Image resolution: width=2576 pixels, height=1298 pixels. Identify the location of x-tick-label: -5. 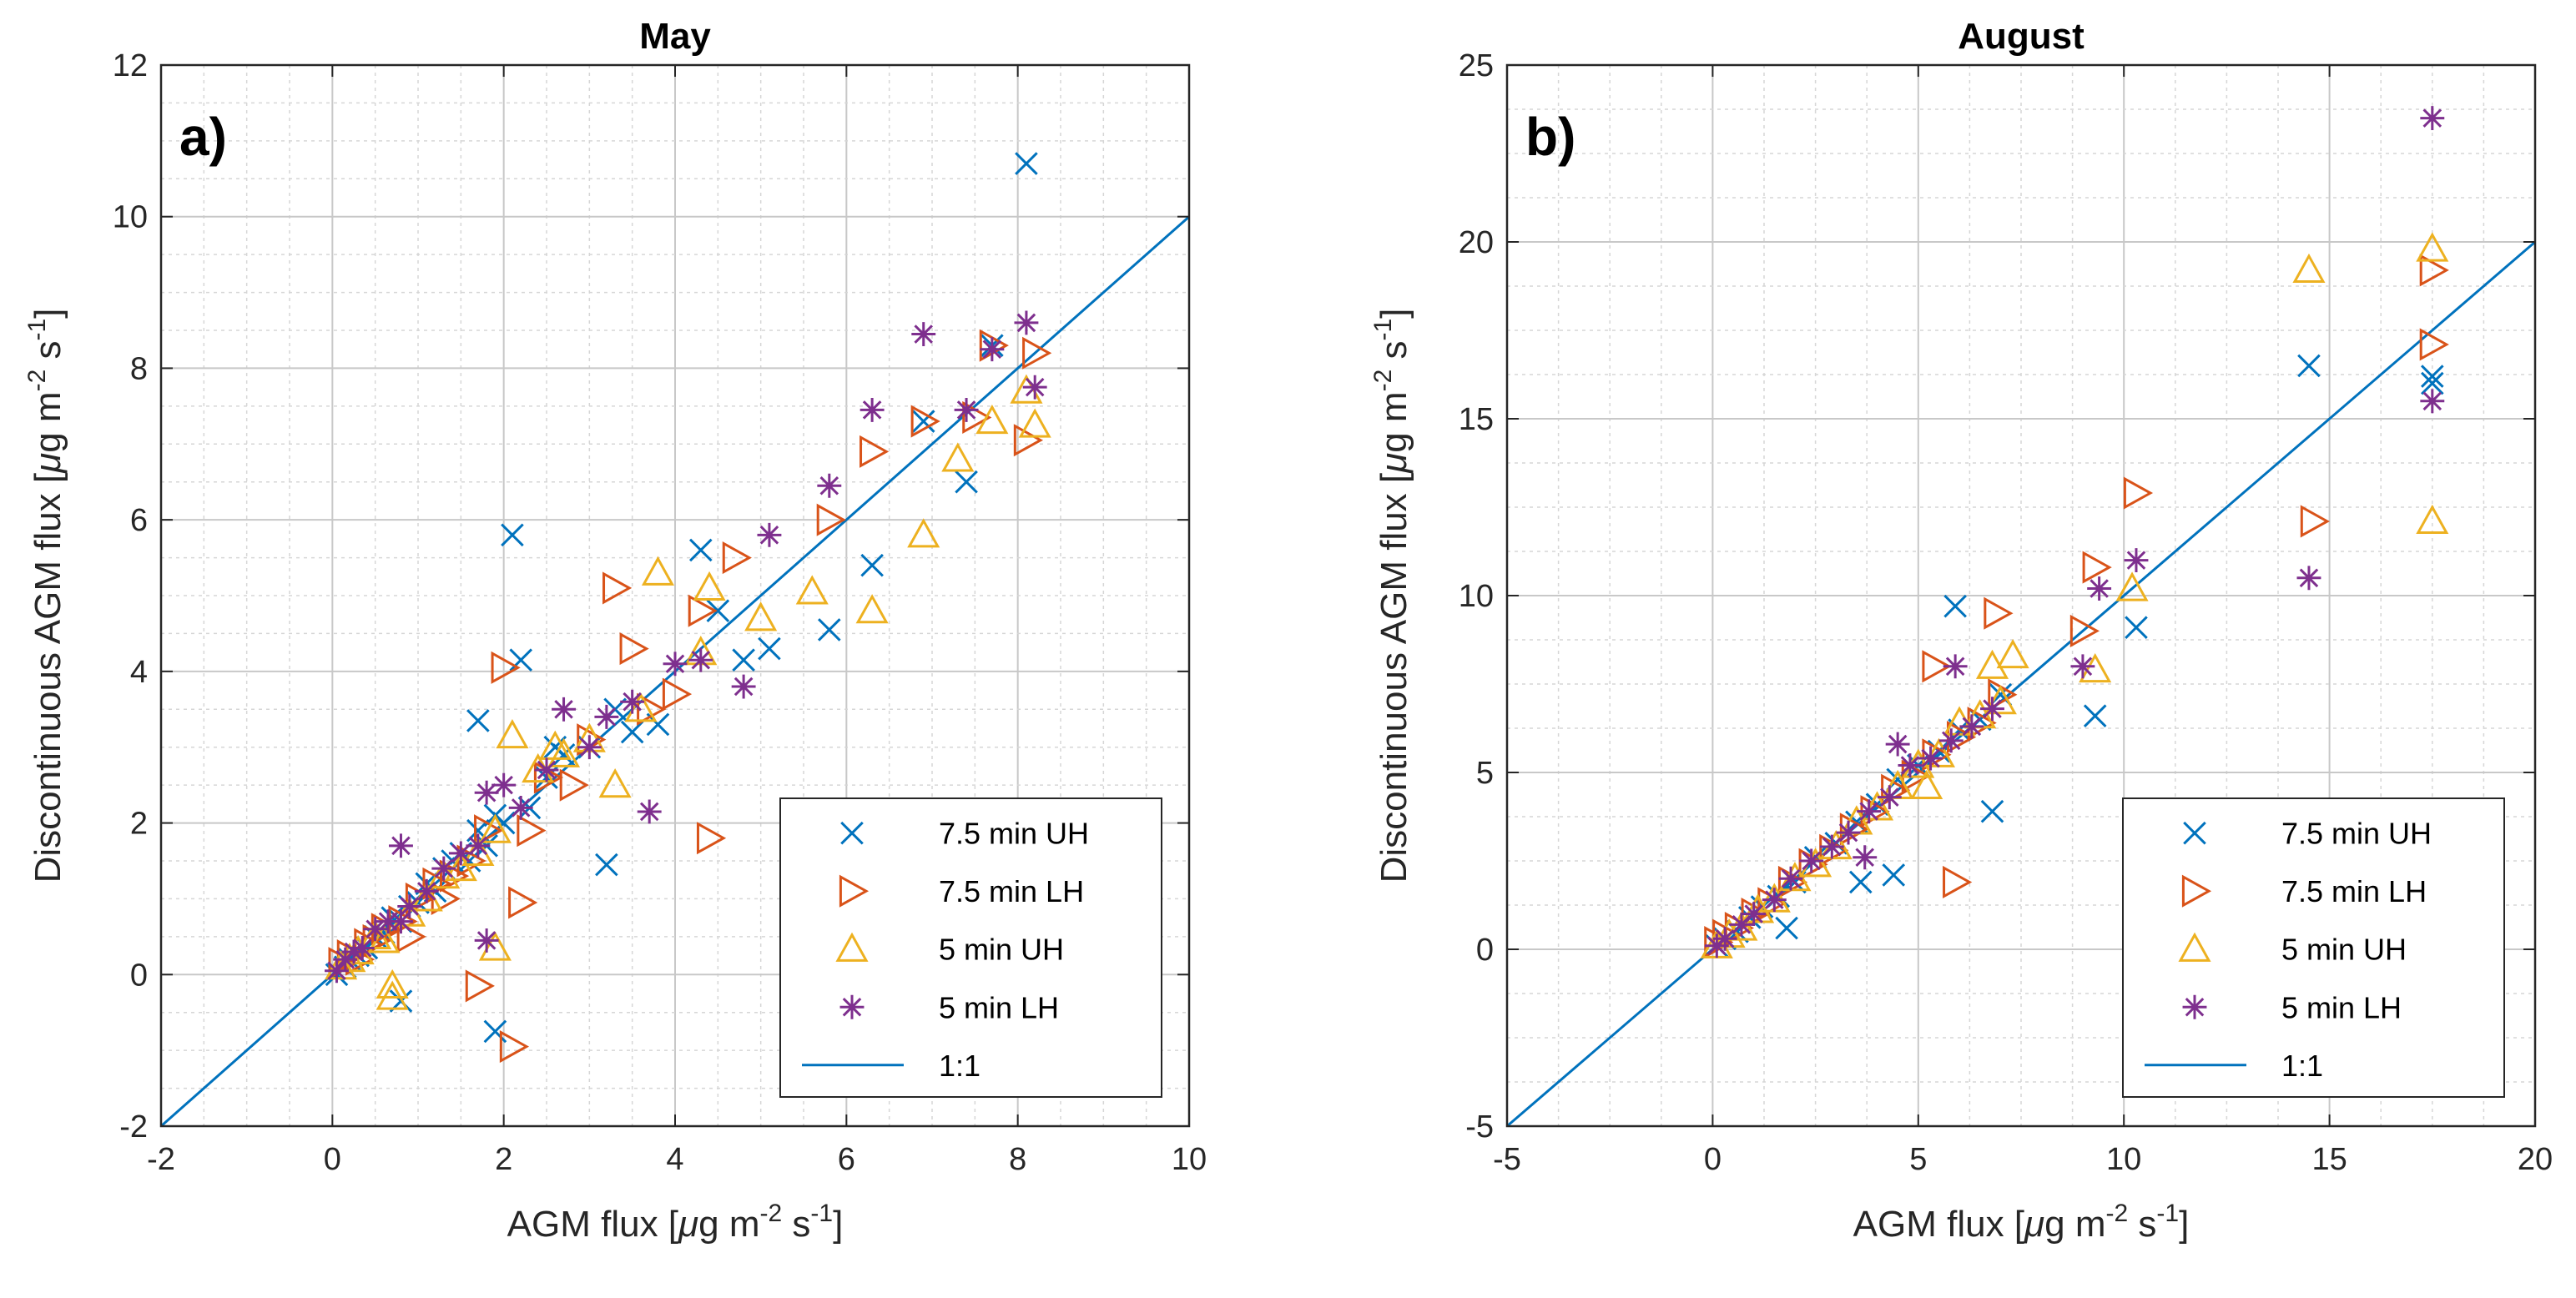
(1507, 1159).